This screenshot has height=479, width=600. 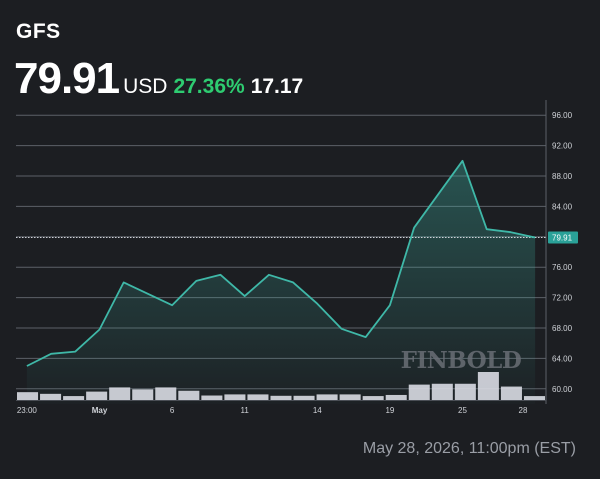 I want to click on y-tick-label: 92.00, so click(x=562, y=146).